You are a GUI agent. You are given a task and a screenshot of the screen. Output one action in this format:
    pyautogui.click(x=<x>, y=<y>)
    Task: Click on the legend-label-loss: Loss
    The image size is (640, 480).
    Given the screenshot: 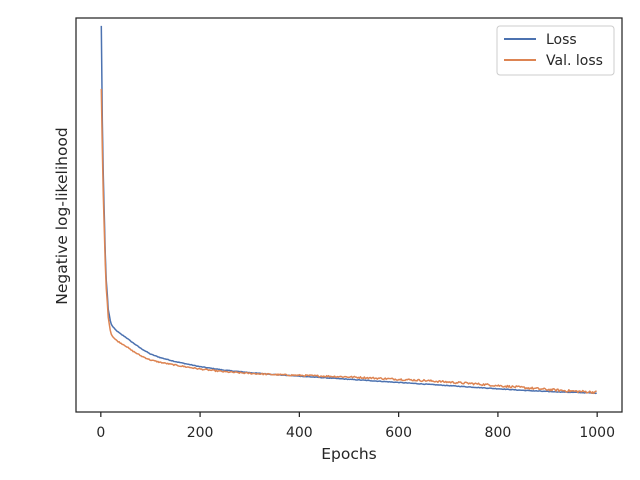 What is the action you would take?
    pyautogui.click(x=561, y=40)
    